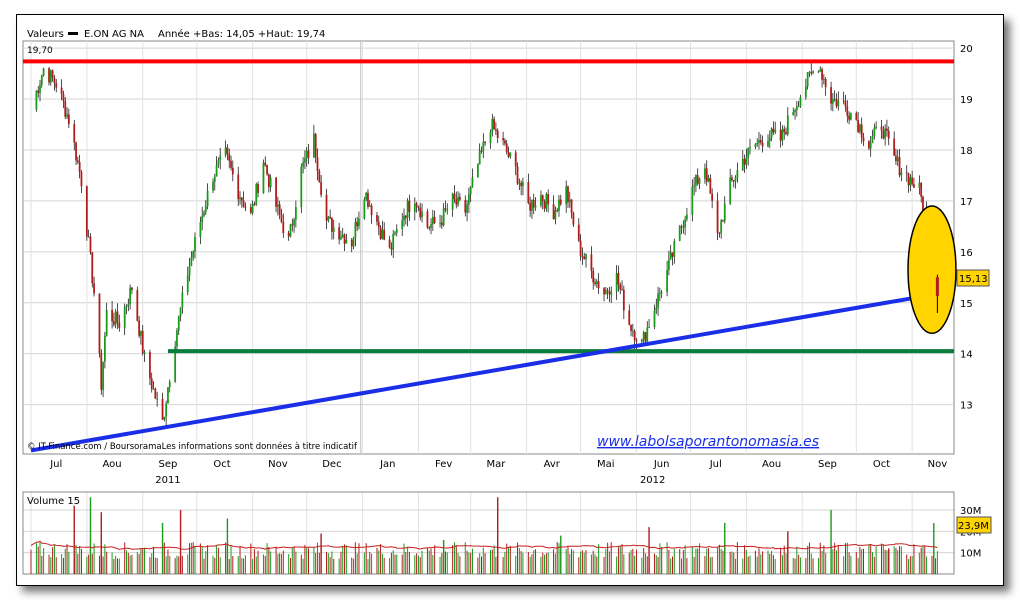 The width and height of the screenshot is (1020, 600). I want to click on price-tick-label: 19, so click(966, 100).